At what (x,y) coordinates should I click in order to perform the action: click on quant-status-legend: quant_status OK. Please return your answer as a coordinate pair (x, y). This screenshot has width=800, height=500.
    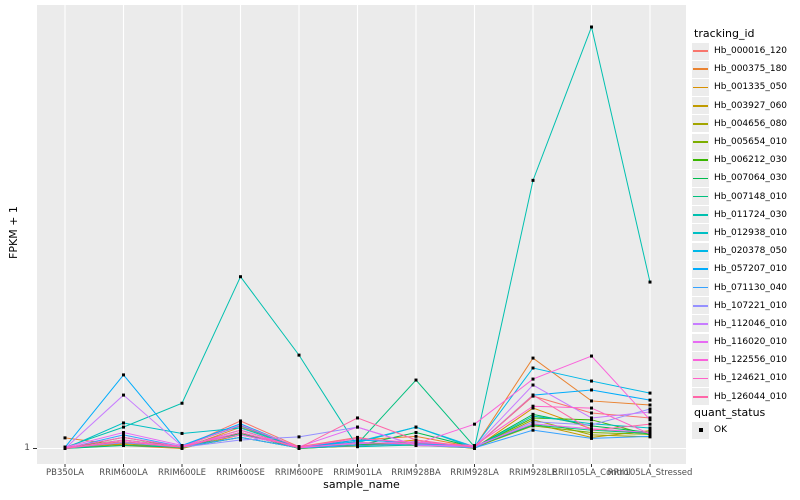
    Looking at the image, I should click on (745, 422).